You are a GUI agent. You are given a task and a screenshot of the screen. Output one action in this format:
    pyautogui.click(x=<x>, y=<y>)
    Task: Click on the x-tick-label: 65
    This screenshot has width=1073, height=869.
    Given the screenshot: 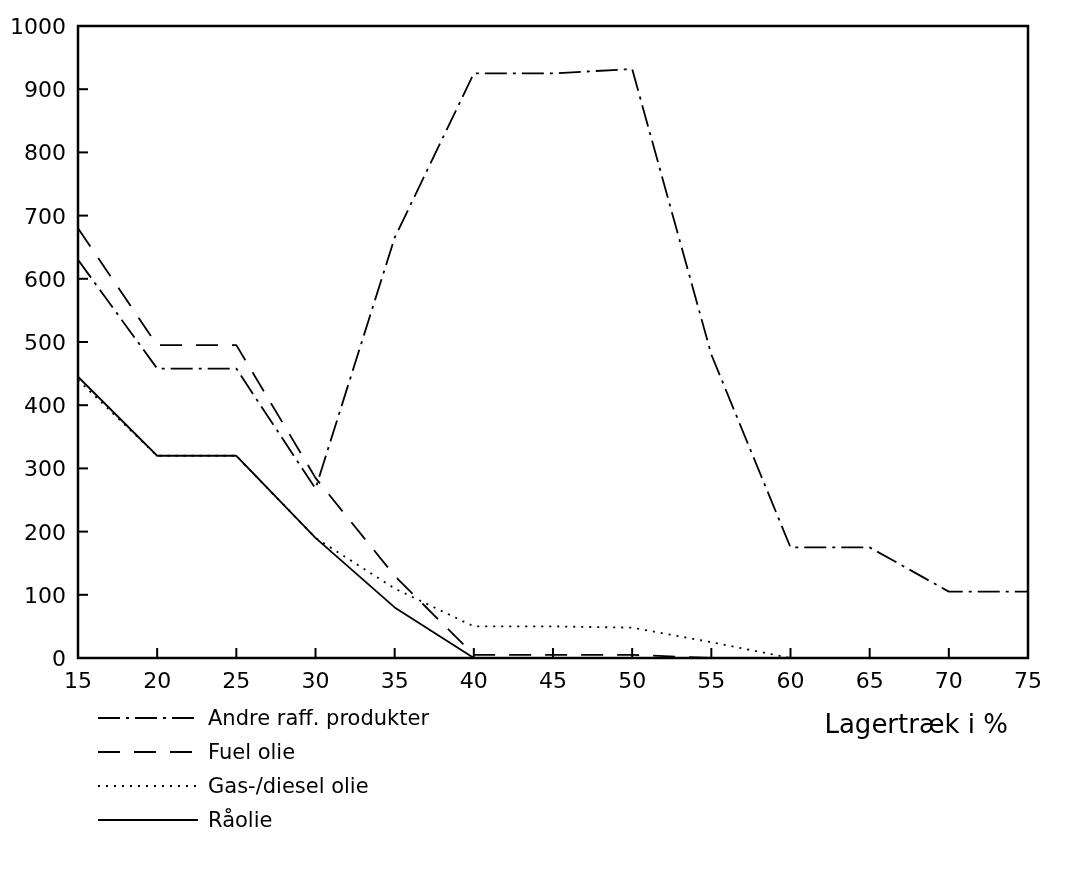 What is the action you would take?
    pyautogui.click(x=869, y=680)
    